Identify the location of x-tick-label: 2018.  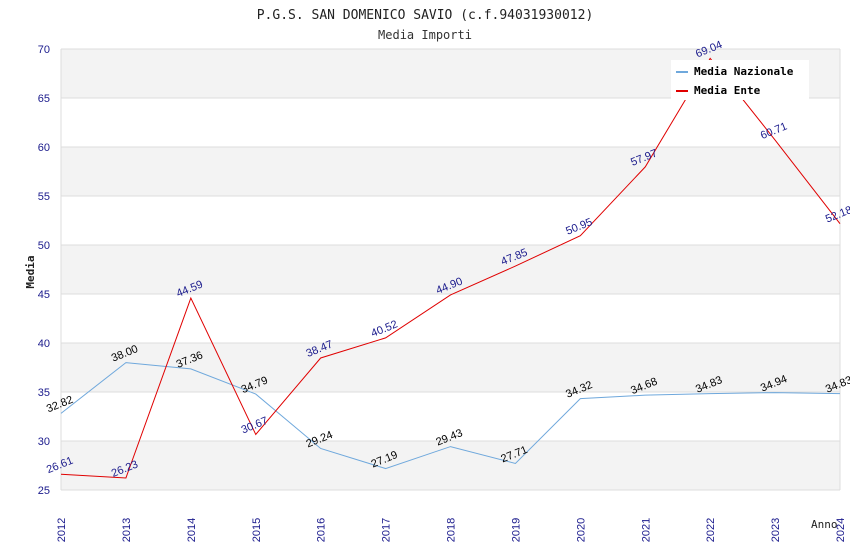
(452, 530).